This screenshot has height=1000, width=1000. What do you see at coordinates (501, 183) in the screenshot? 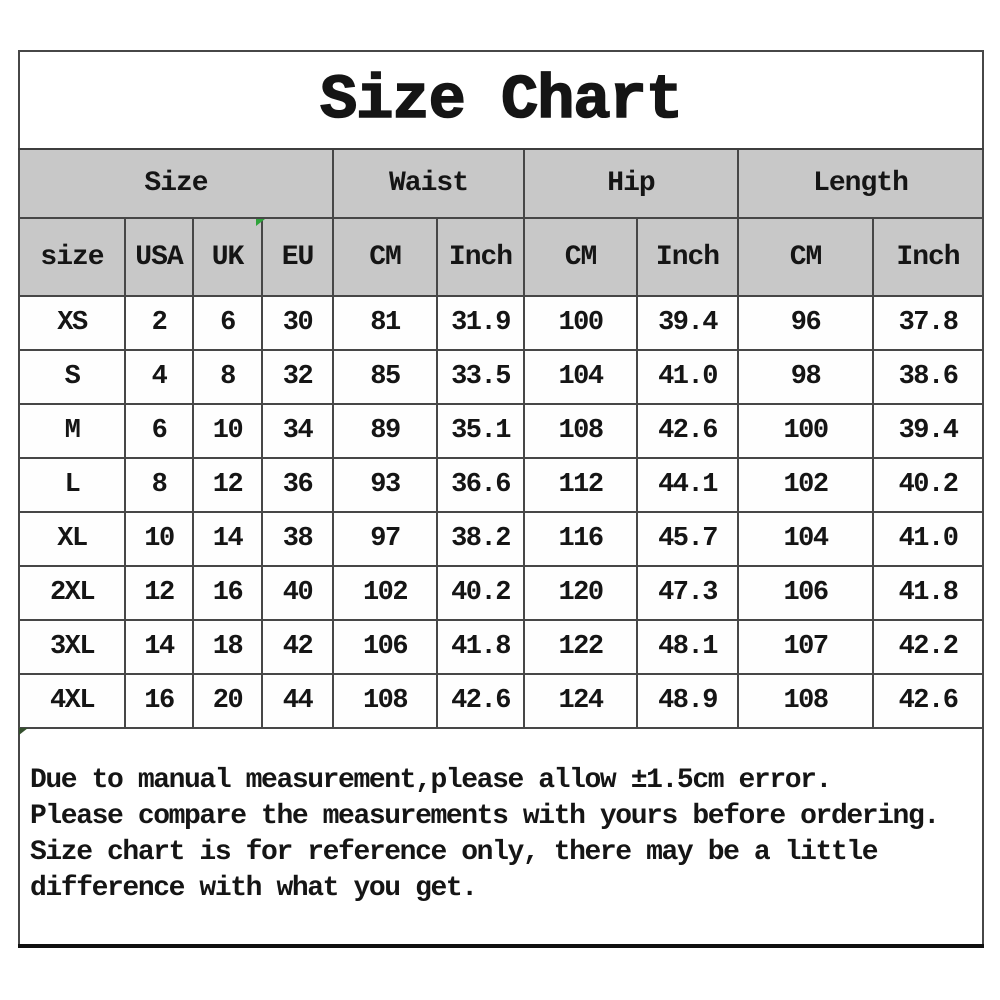
I see `group-header-row: Size Waist Hip Length` at bounding box center [501, 183].